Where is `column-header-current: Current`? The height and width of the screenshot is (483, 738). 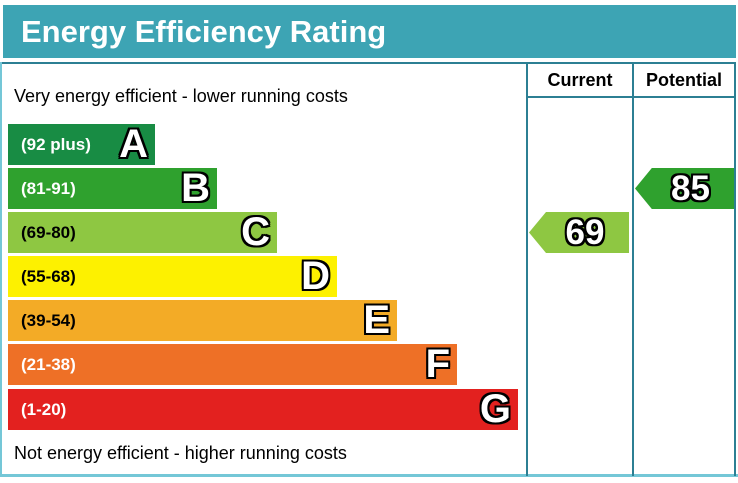 column-header-current: Current is located at coordinates (580, 80).